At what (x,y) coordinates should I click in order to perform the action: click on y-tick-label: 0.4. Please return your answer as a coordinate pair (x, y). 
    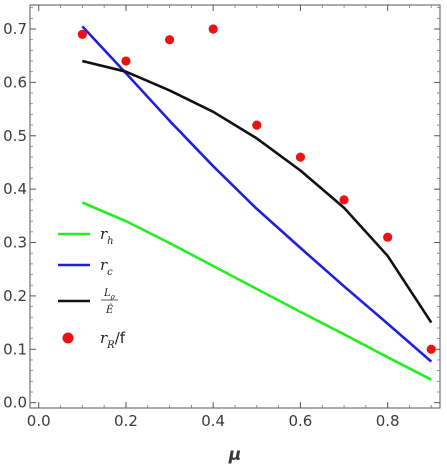
    Looking at the image, I should click on (15, 189).